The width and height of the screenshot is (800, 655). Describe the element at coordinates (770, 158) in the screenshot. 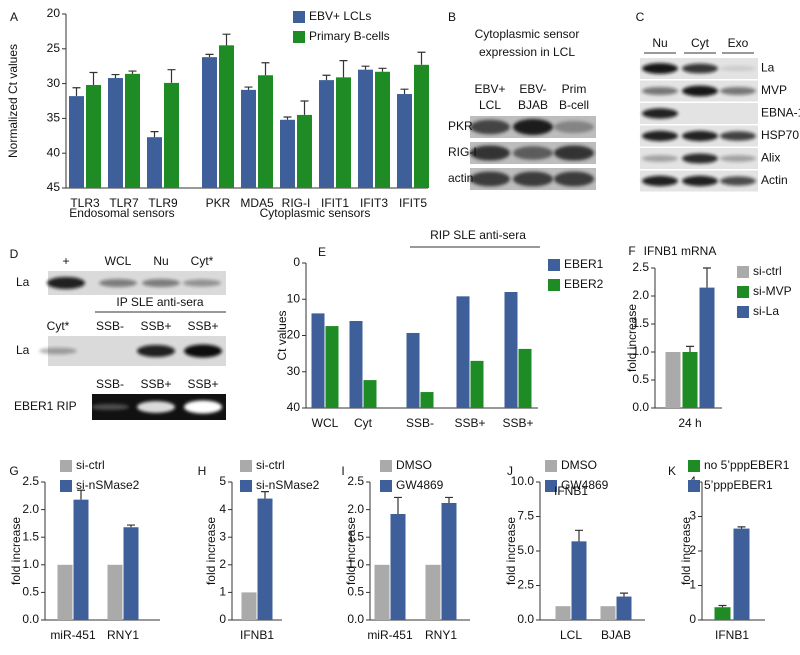

I see `row-label: Alix` at that location.